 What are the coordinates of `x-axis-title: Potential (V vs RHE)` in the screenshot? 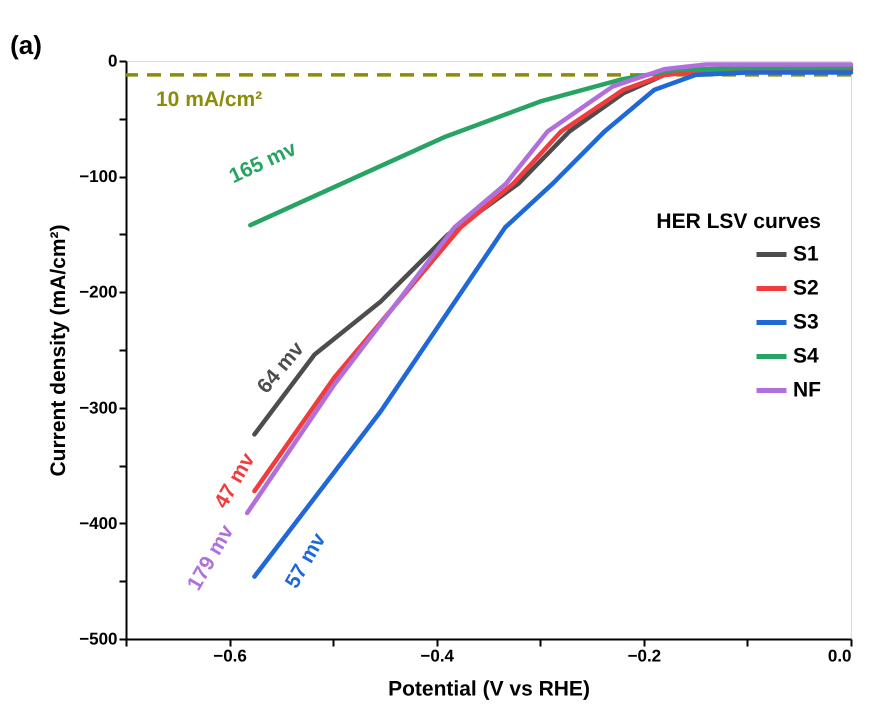 It's located at (489, 689).